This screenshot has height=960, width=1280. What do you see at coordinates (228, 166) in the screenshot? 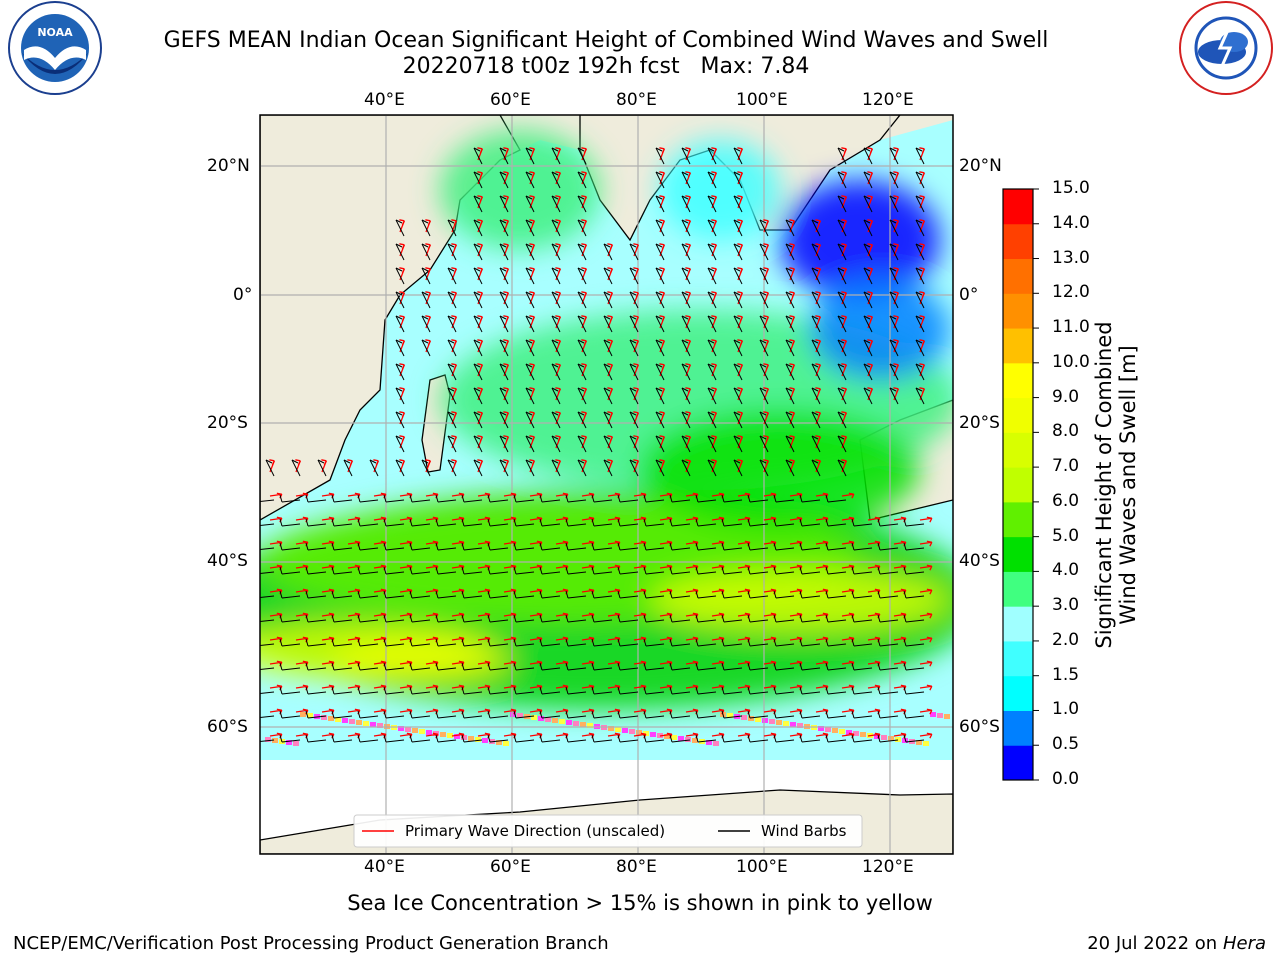
I see `lat-label-left: 20°N` at bounding box center [228, 166].